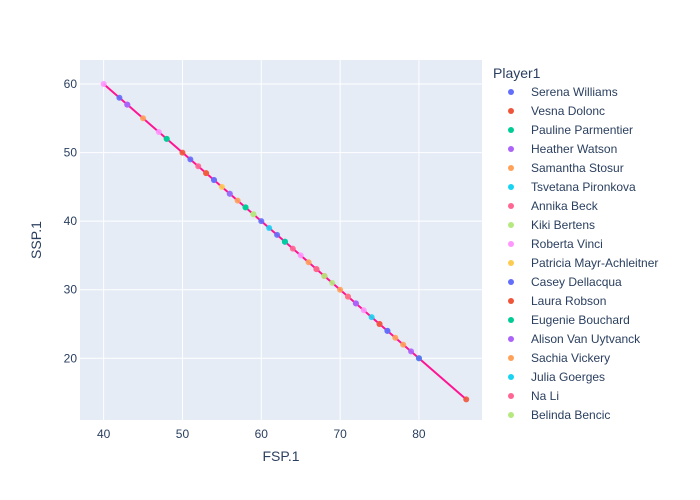 The height and width of the screenshot is (500, 700). What do you see at coordinates (572, 187) in the screenshot?
I see `legend-item: Tsvetana Pironkova` at bounding box center [572, 187].